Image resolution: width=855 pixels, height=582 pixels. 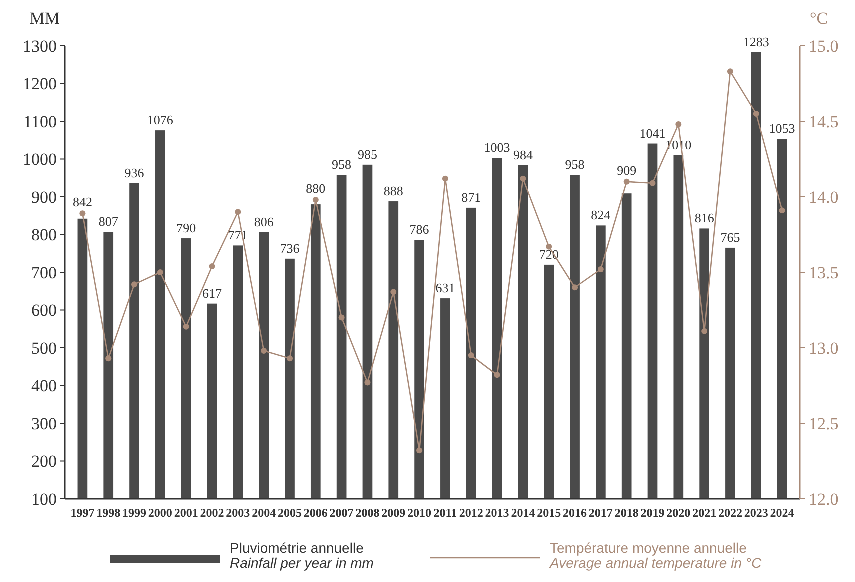 What do you see at coordinates (627, 170) in the screenshot?
I see `data-label: 909` at bounding box center [627, 170].